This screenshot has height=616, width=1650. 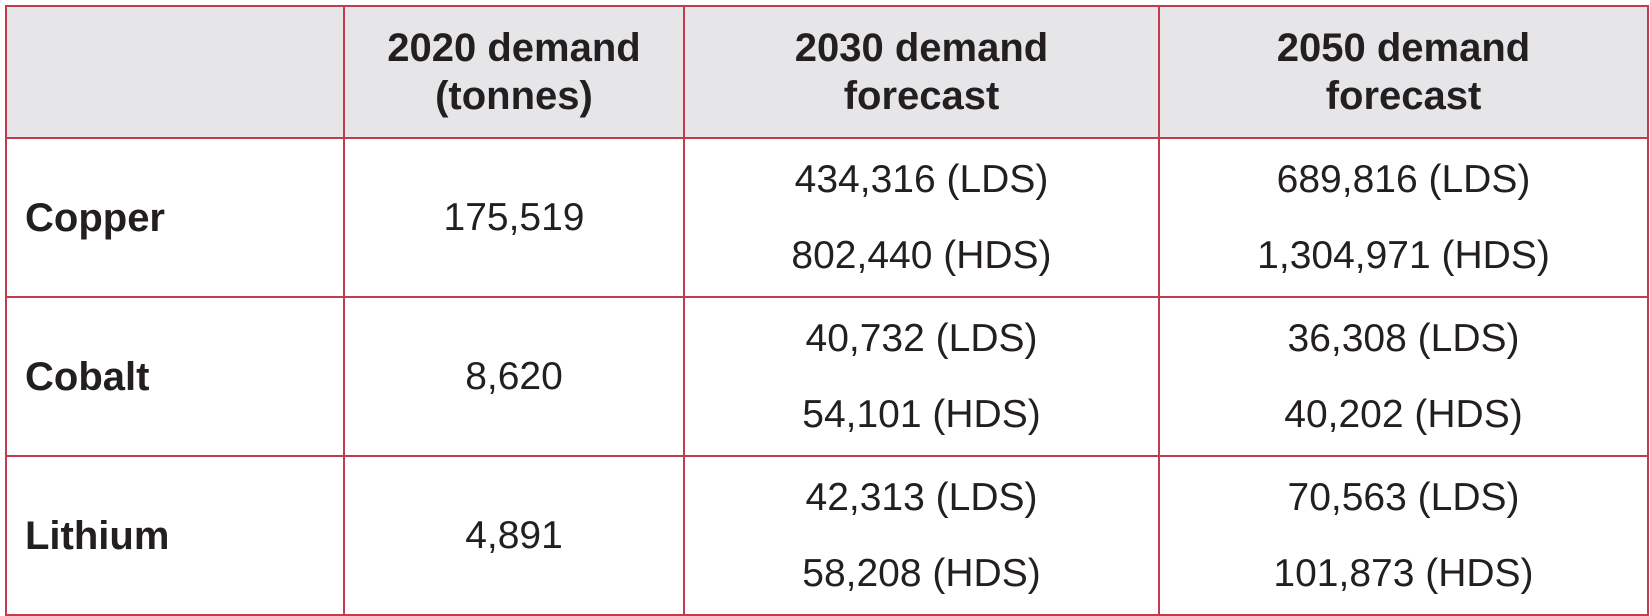 I want to click on cell-value: 40,202 (HDS), so click(x=1403, y=414).